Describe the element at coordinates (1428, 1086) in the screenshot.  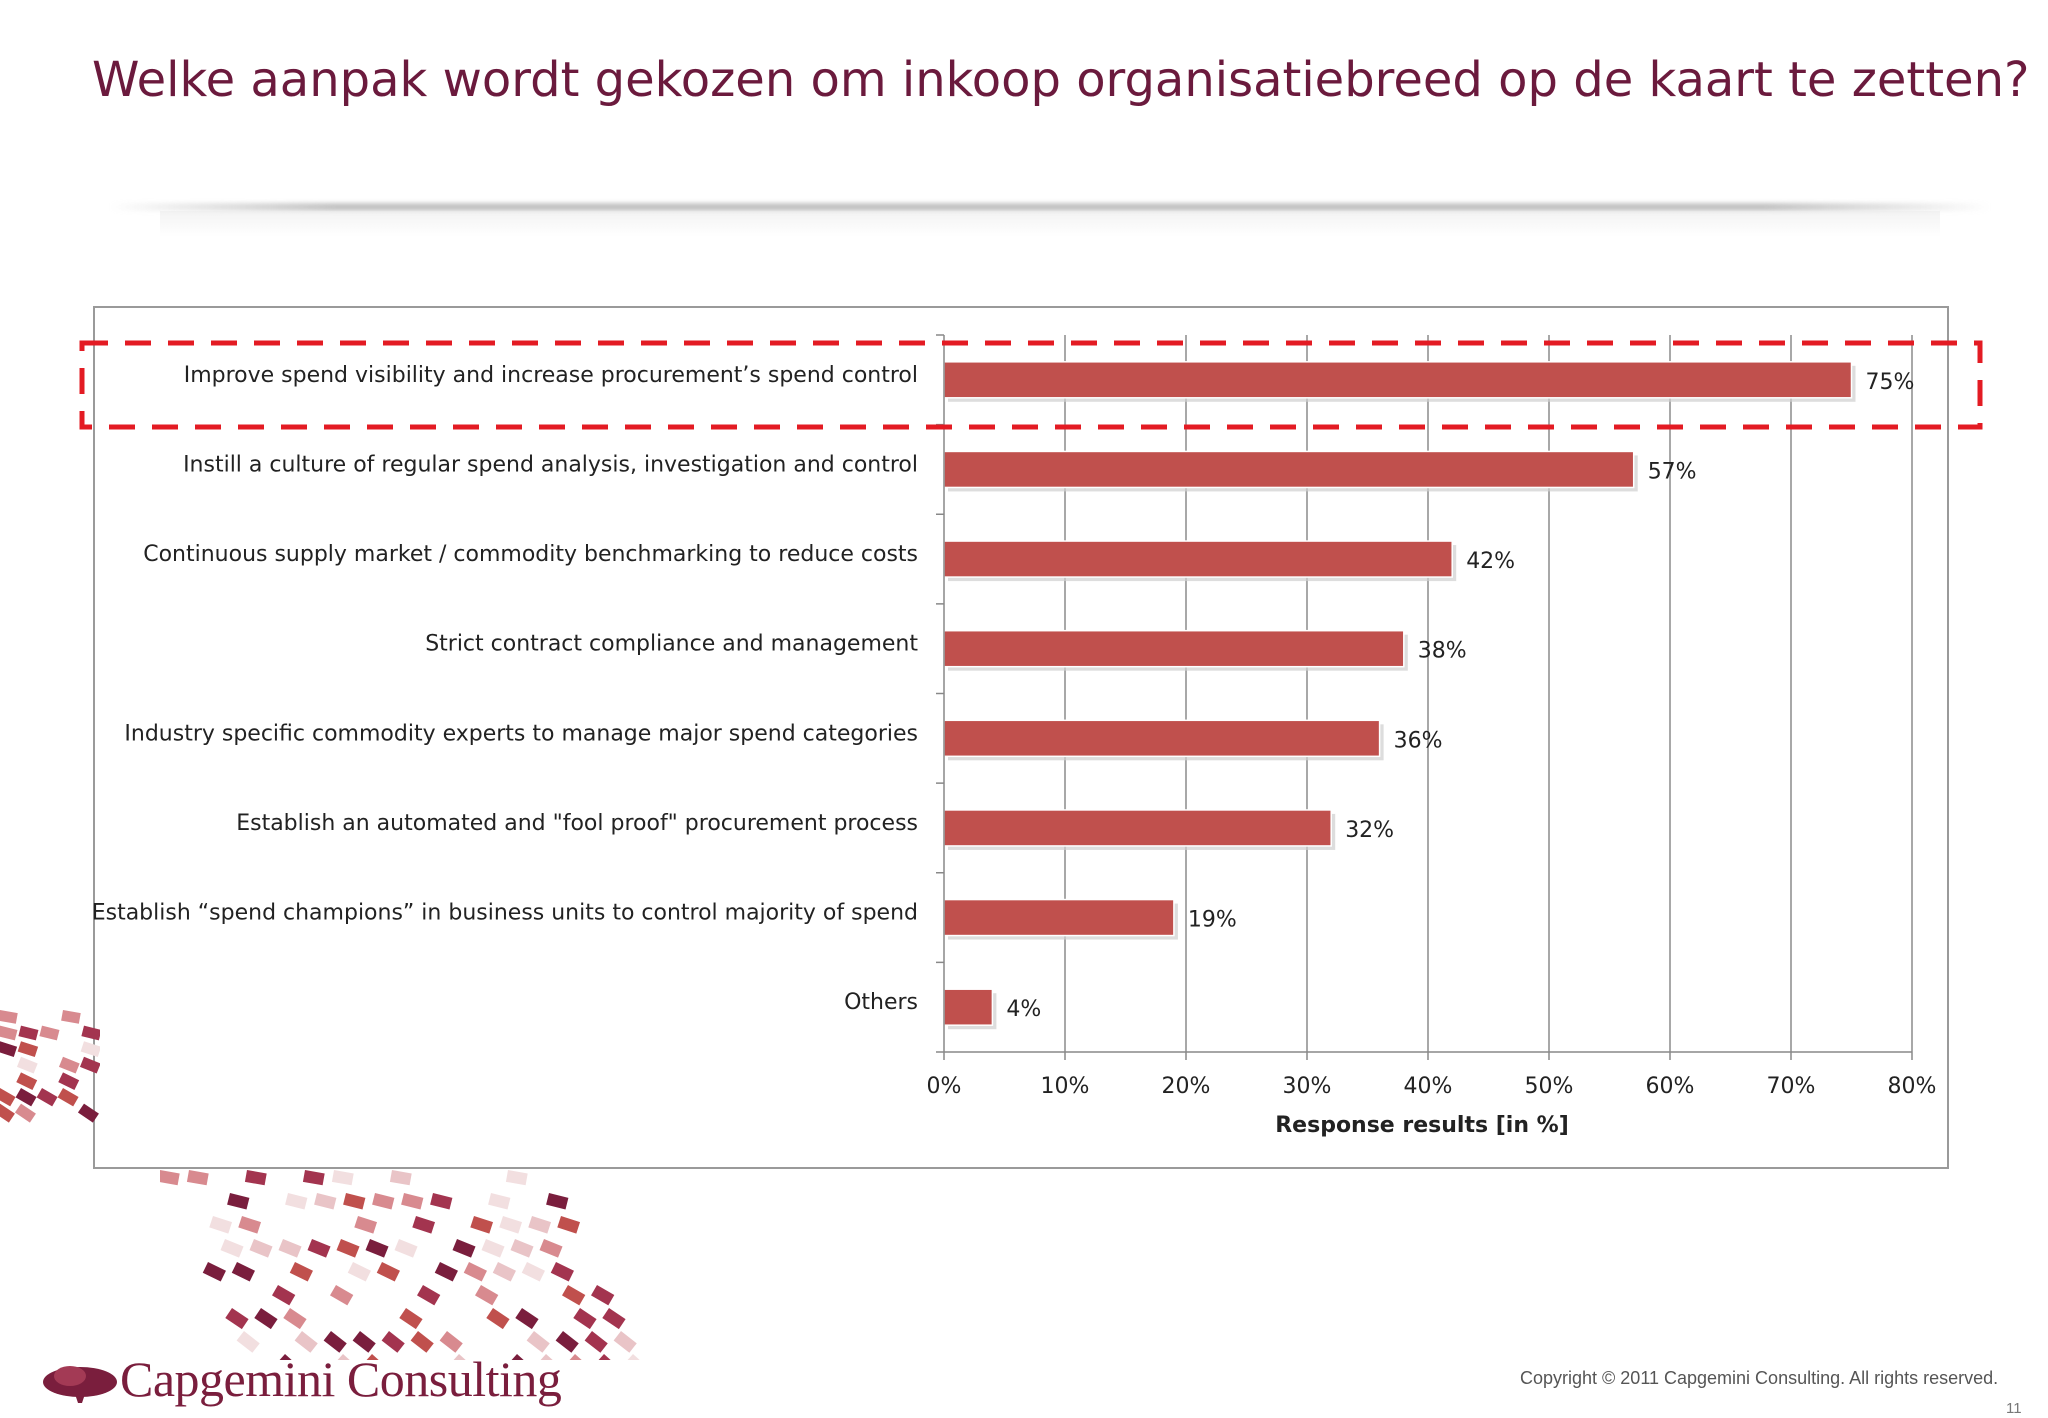
I see `x-tick-label: 40%` at that location.